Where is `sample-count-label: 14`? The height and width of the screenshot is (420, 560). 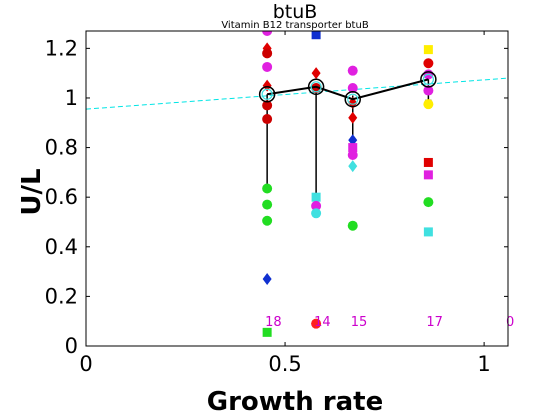 sample-count-label: 14 is located at coordinates (322, 322).